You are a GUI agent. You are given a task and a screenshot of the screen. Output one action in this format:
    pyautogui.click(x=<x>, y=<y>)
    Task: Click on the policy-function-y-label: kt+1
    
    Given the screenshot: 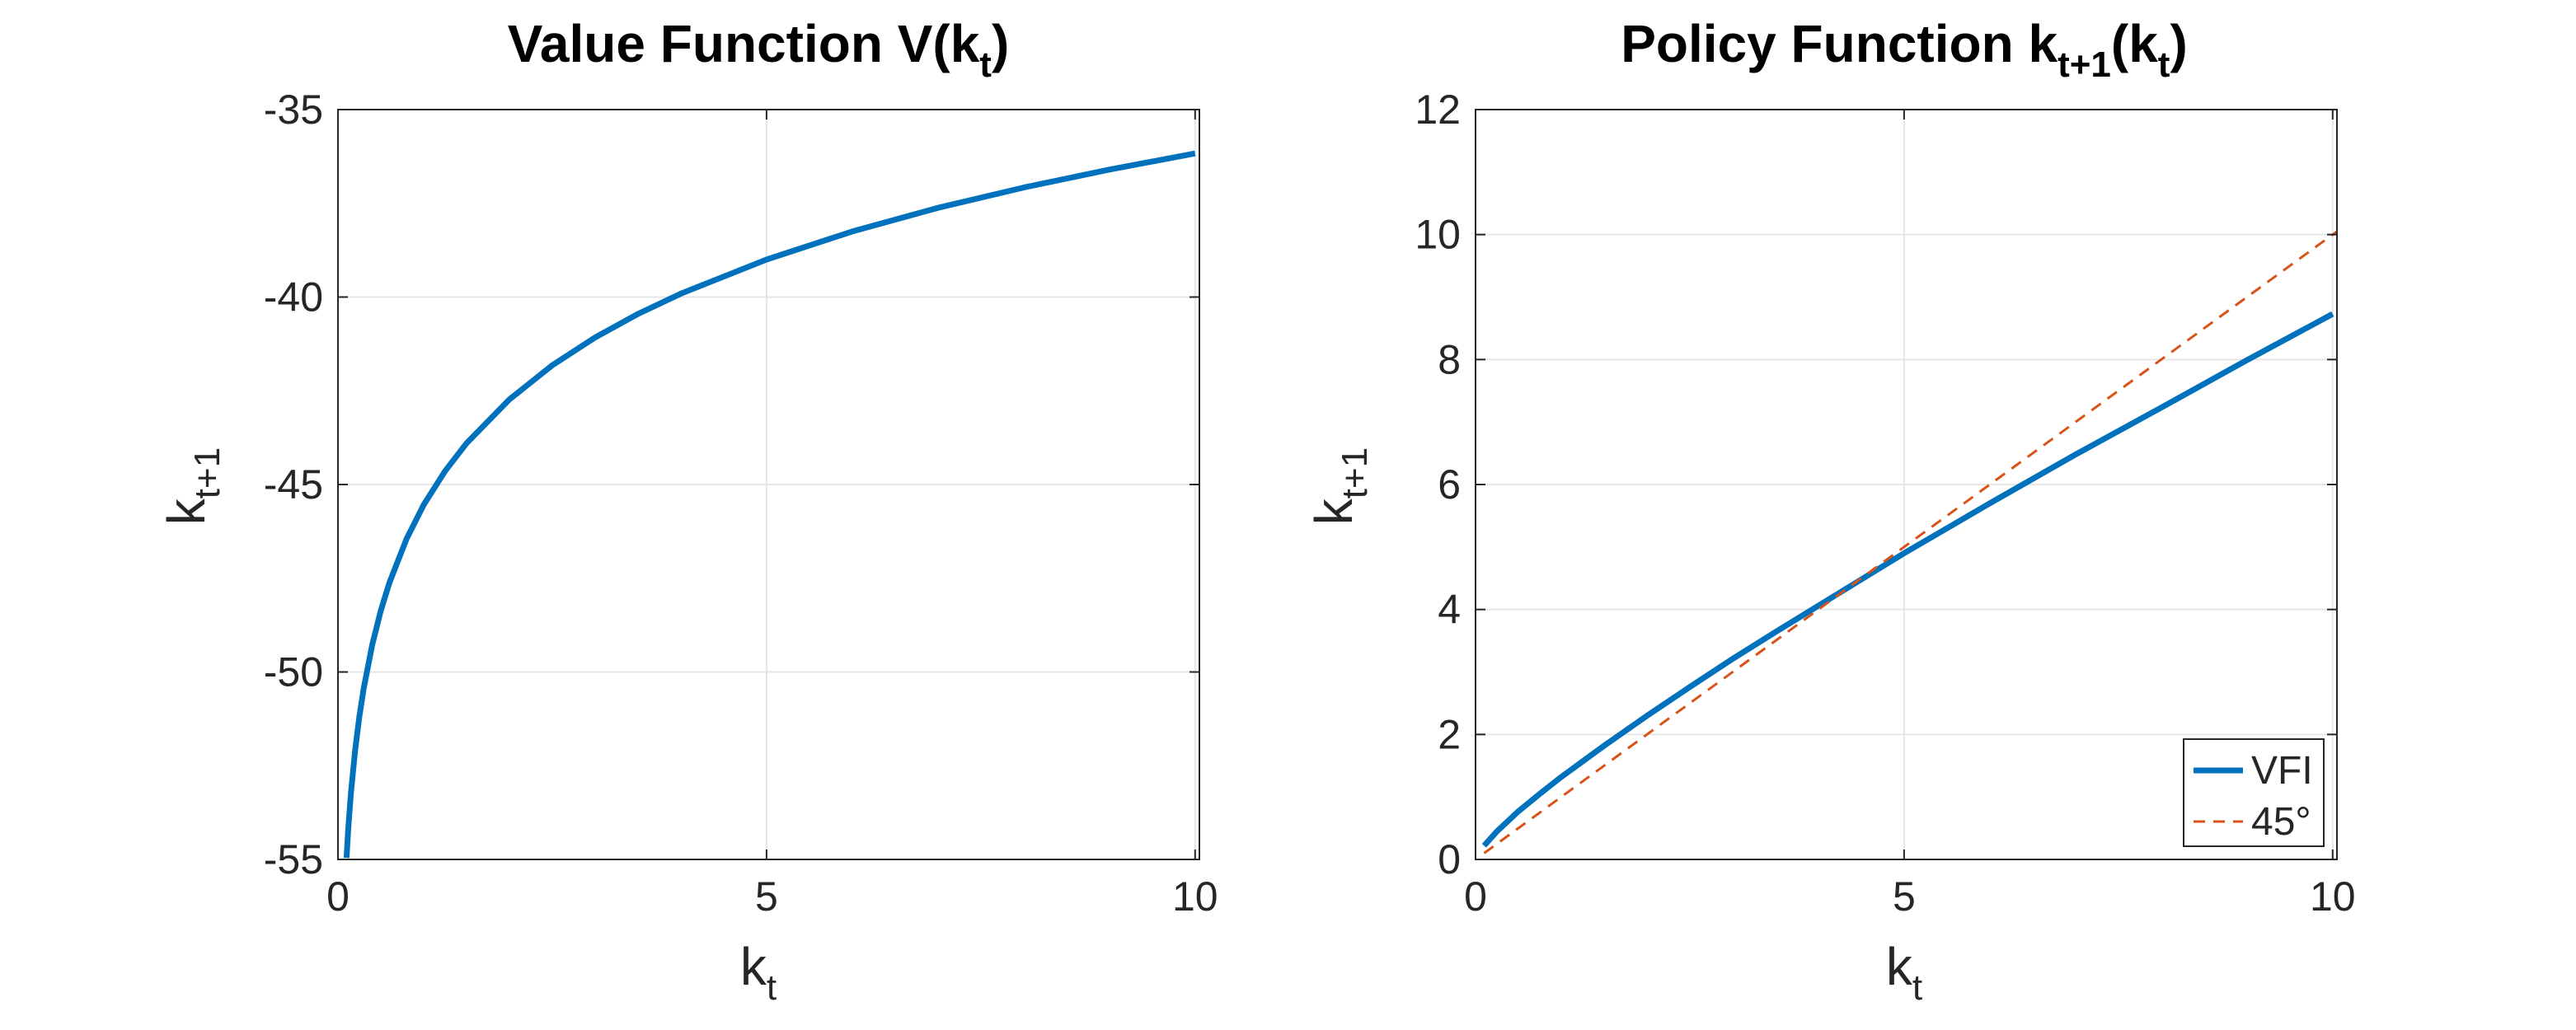 What is the action you would take?
    pyautogui.click(x=1340, y=486)
    